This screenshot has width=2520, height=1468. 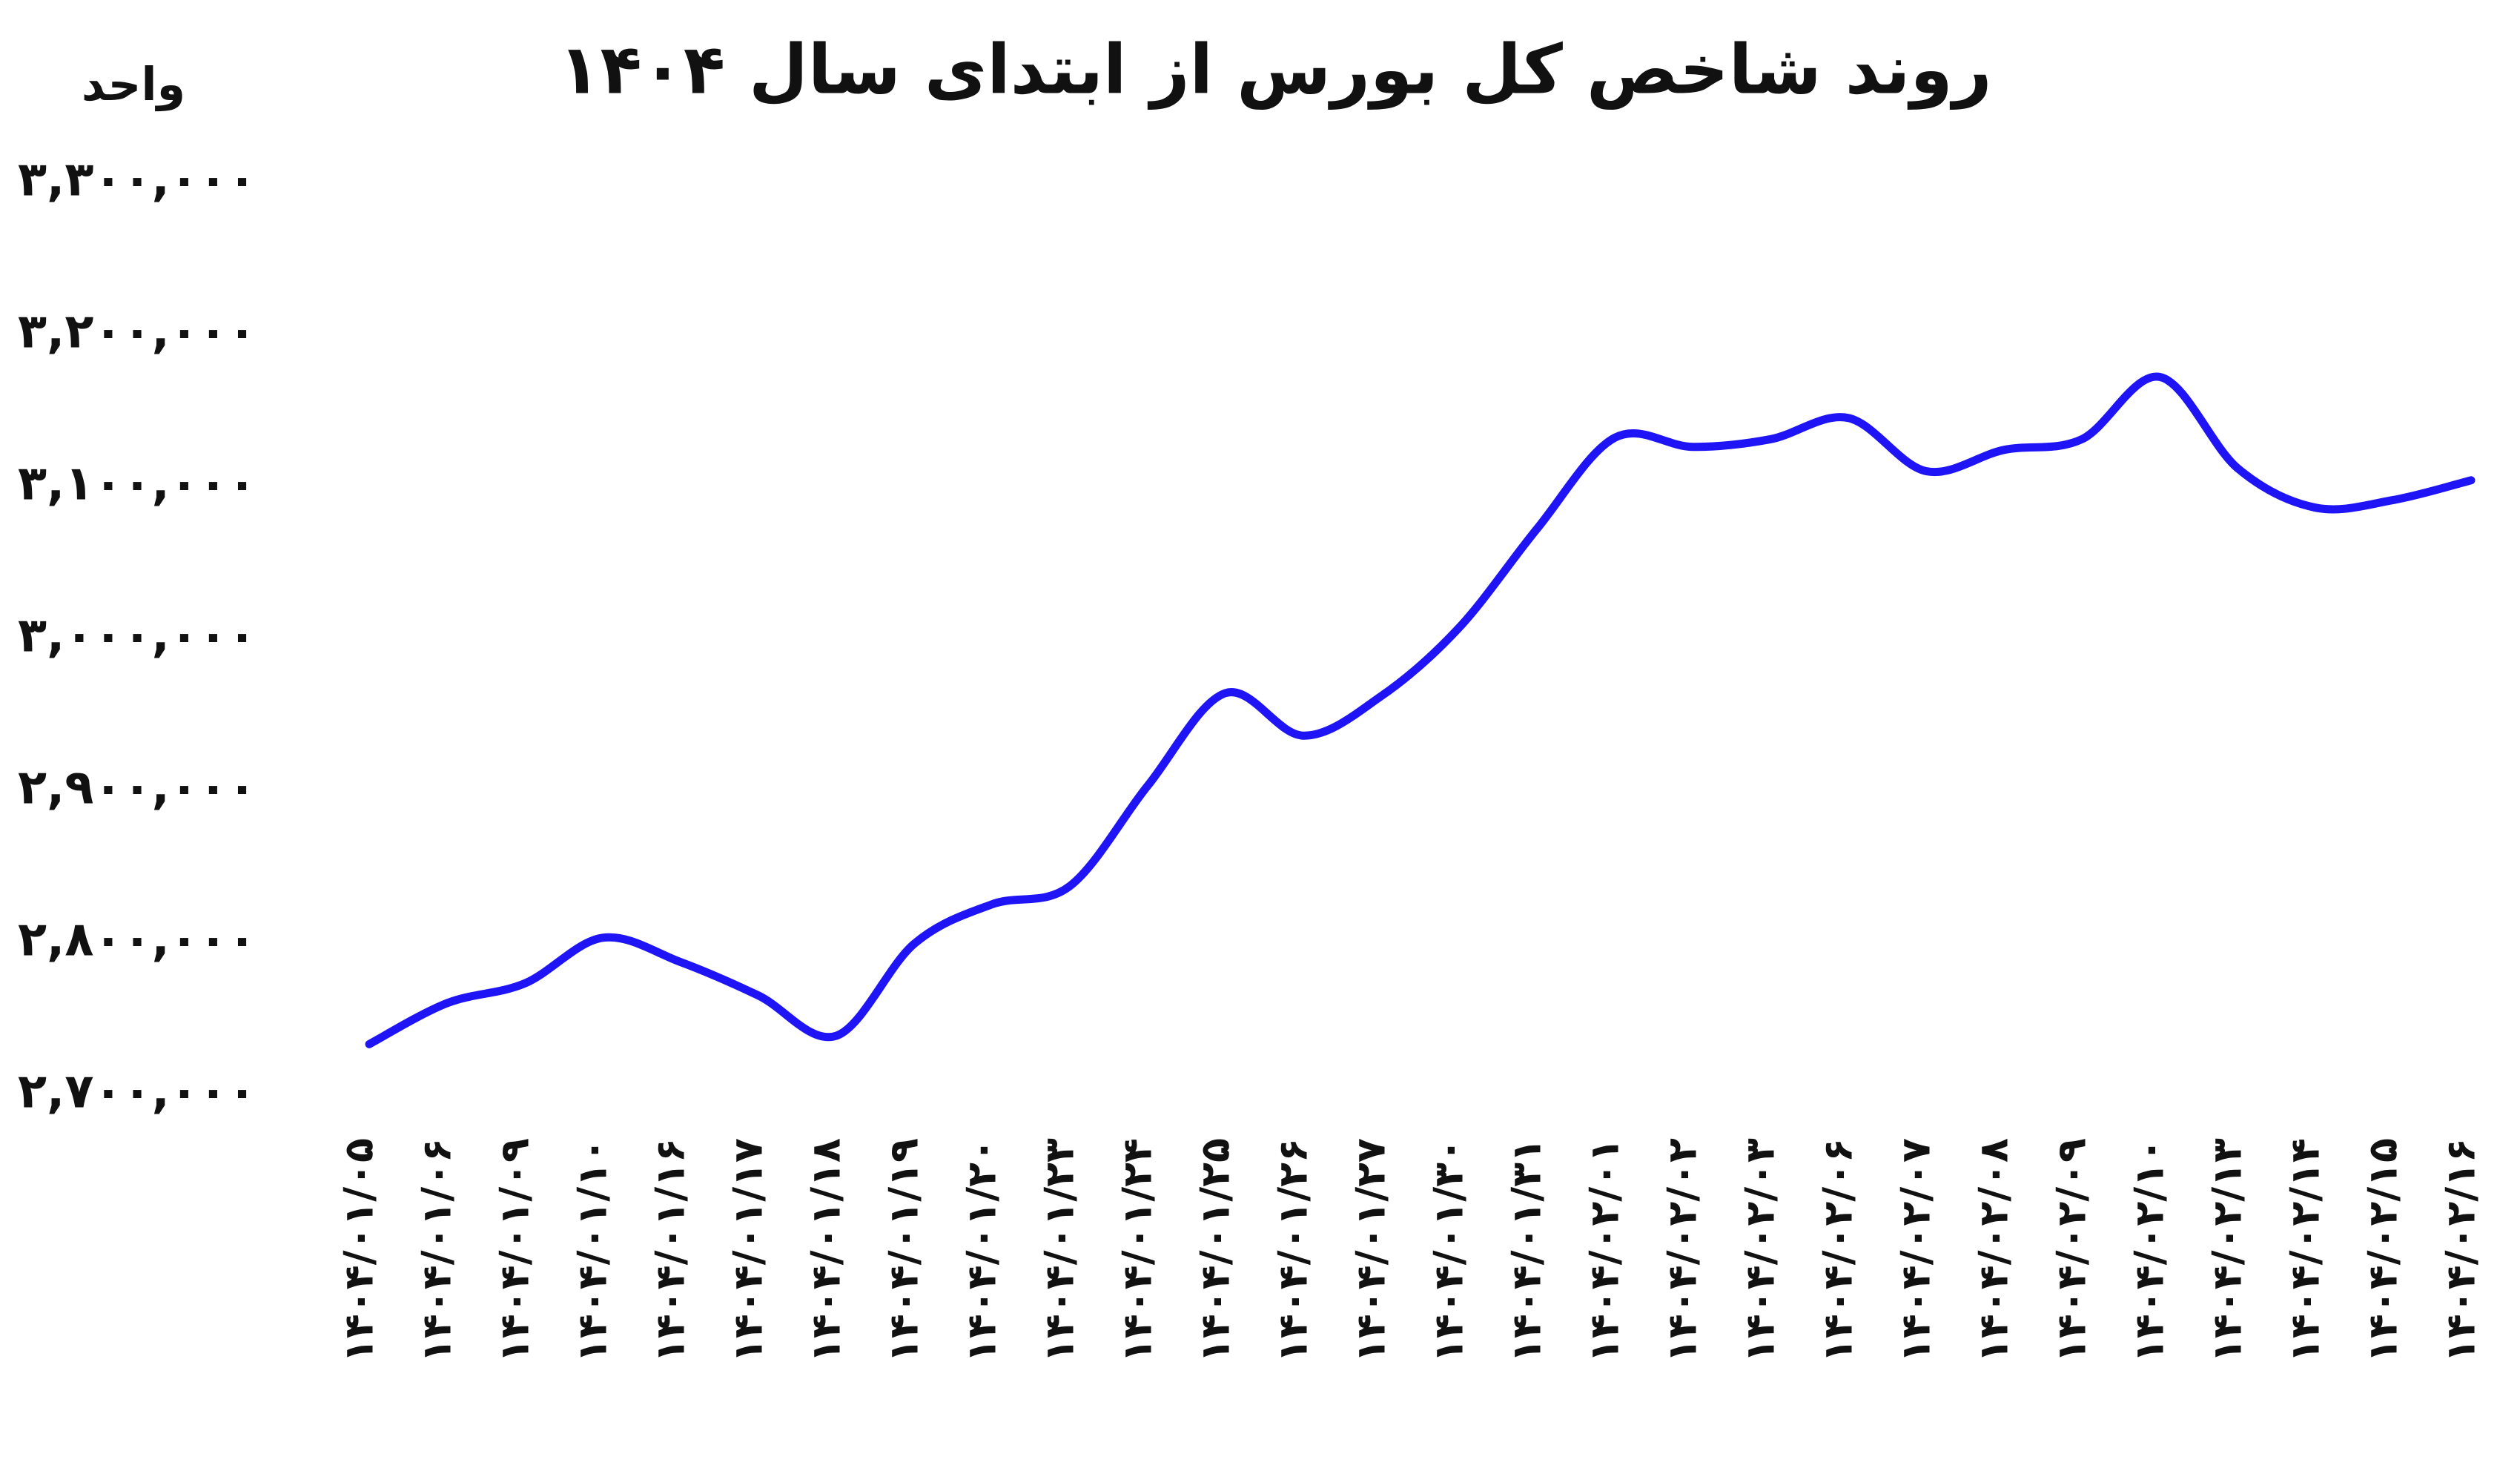 I want to click on x-tick-label: ۱۴۰۴/۰۱/۱۸, so click(x=826, y=1250).